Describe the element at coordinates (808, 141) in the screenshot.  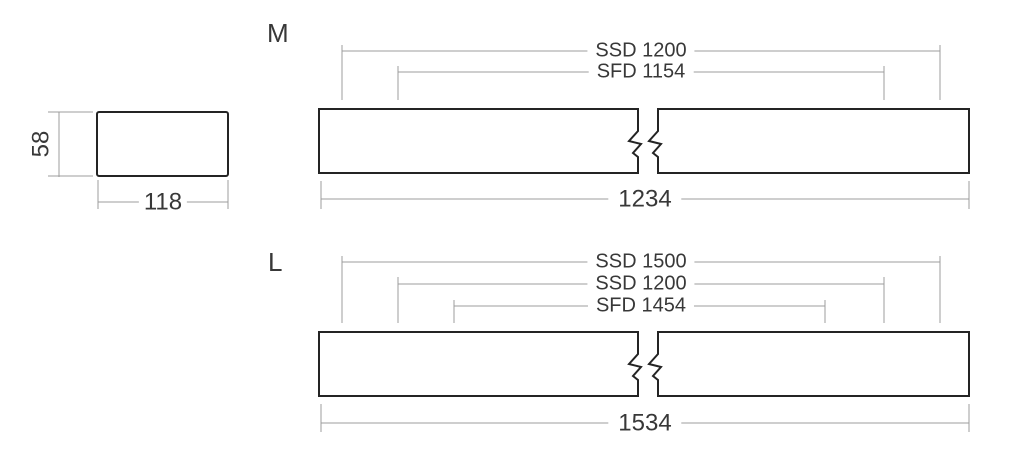
I see `m-fixture-right-segment` at that location.